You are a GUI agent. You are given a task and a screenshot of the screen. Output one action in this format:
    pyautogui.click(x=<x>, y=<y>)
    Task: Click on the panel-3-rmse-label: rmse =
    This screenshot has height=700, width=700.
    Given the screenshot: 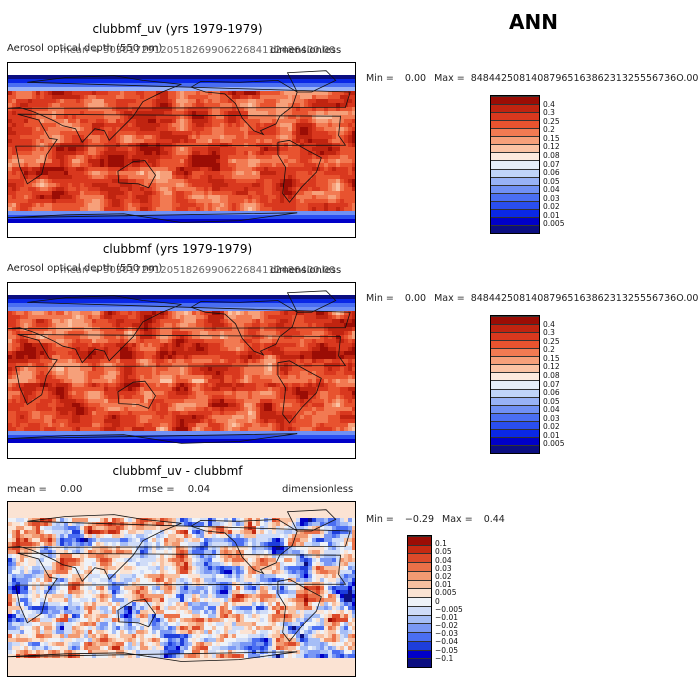 What is the action you would take?
    pyautogui.click(x=156, y=489)
    